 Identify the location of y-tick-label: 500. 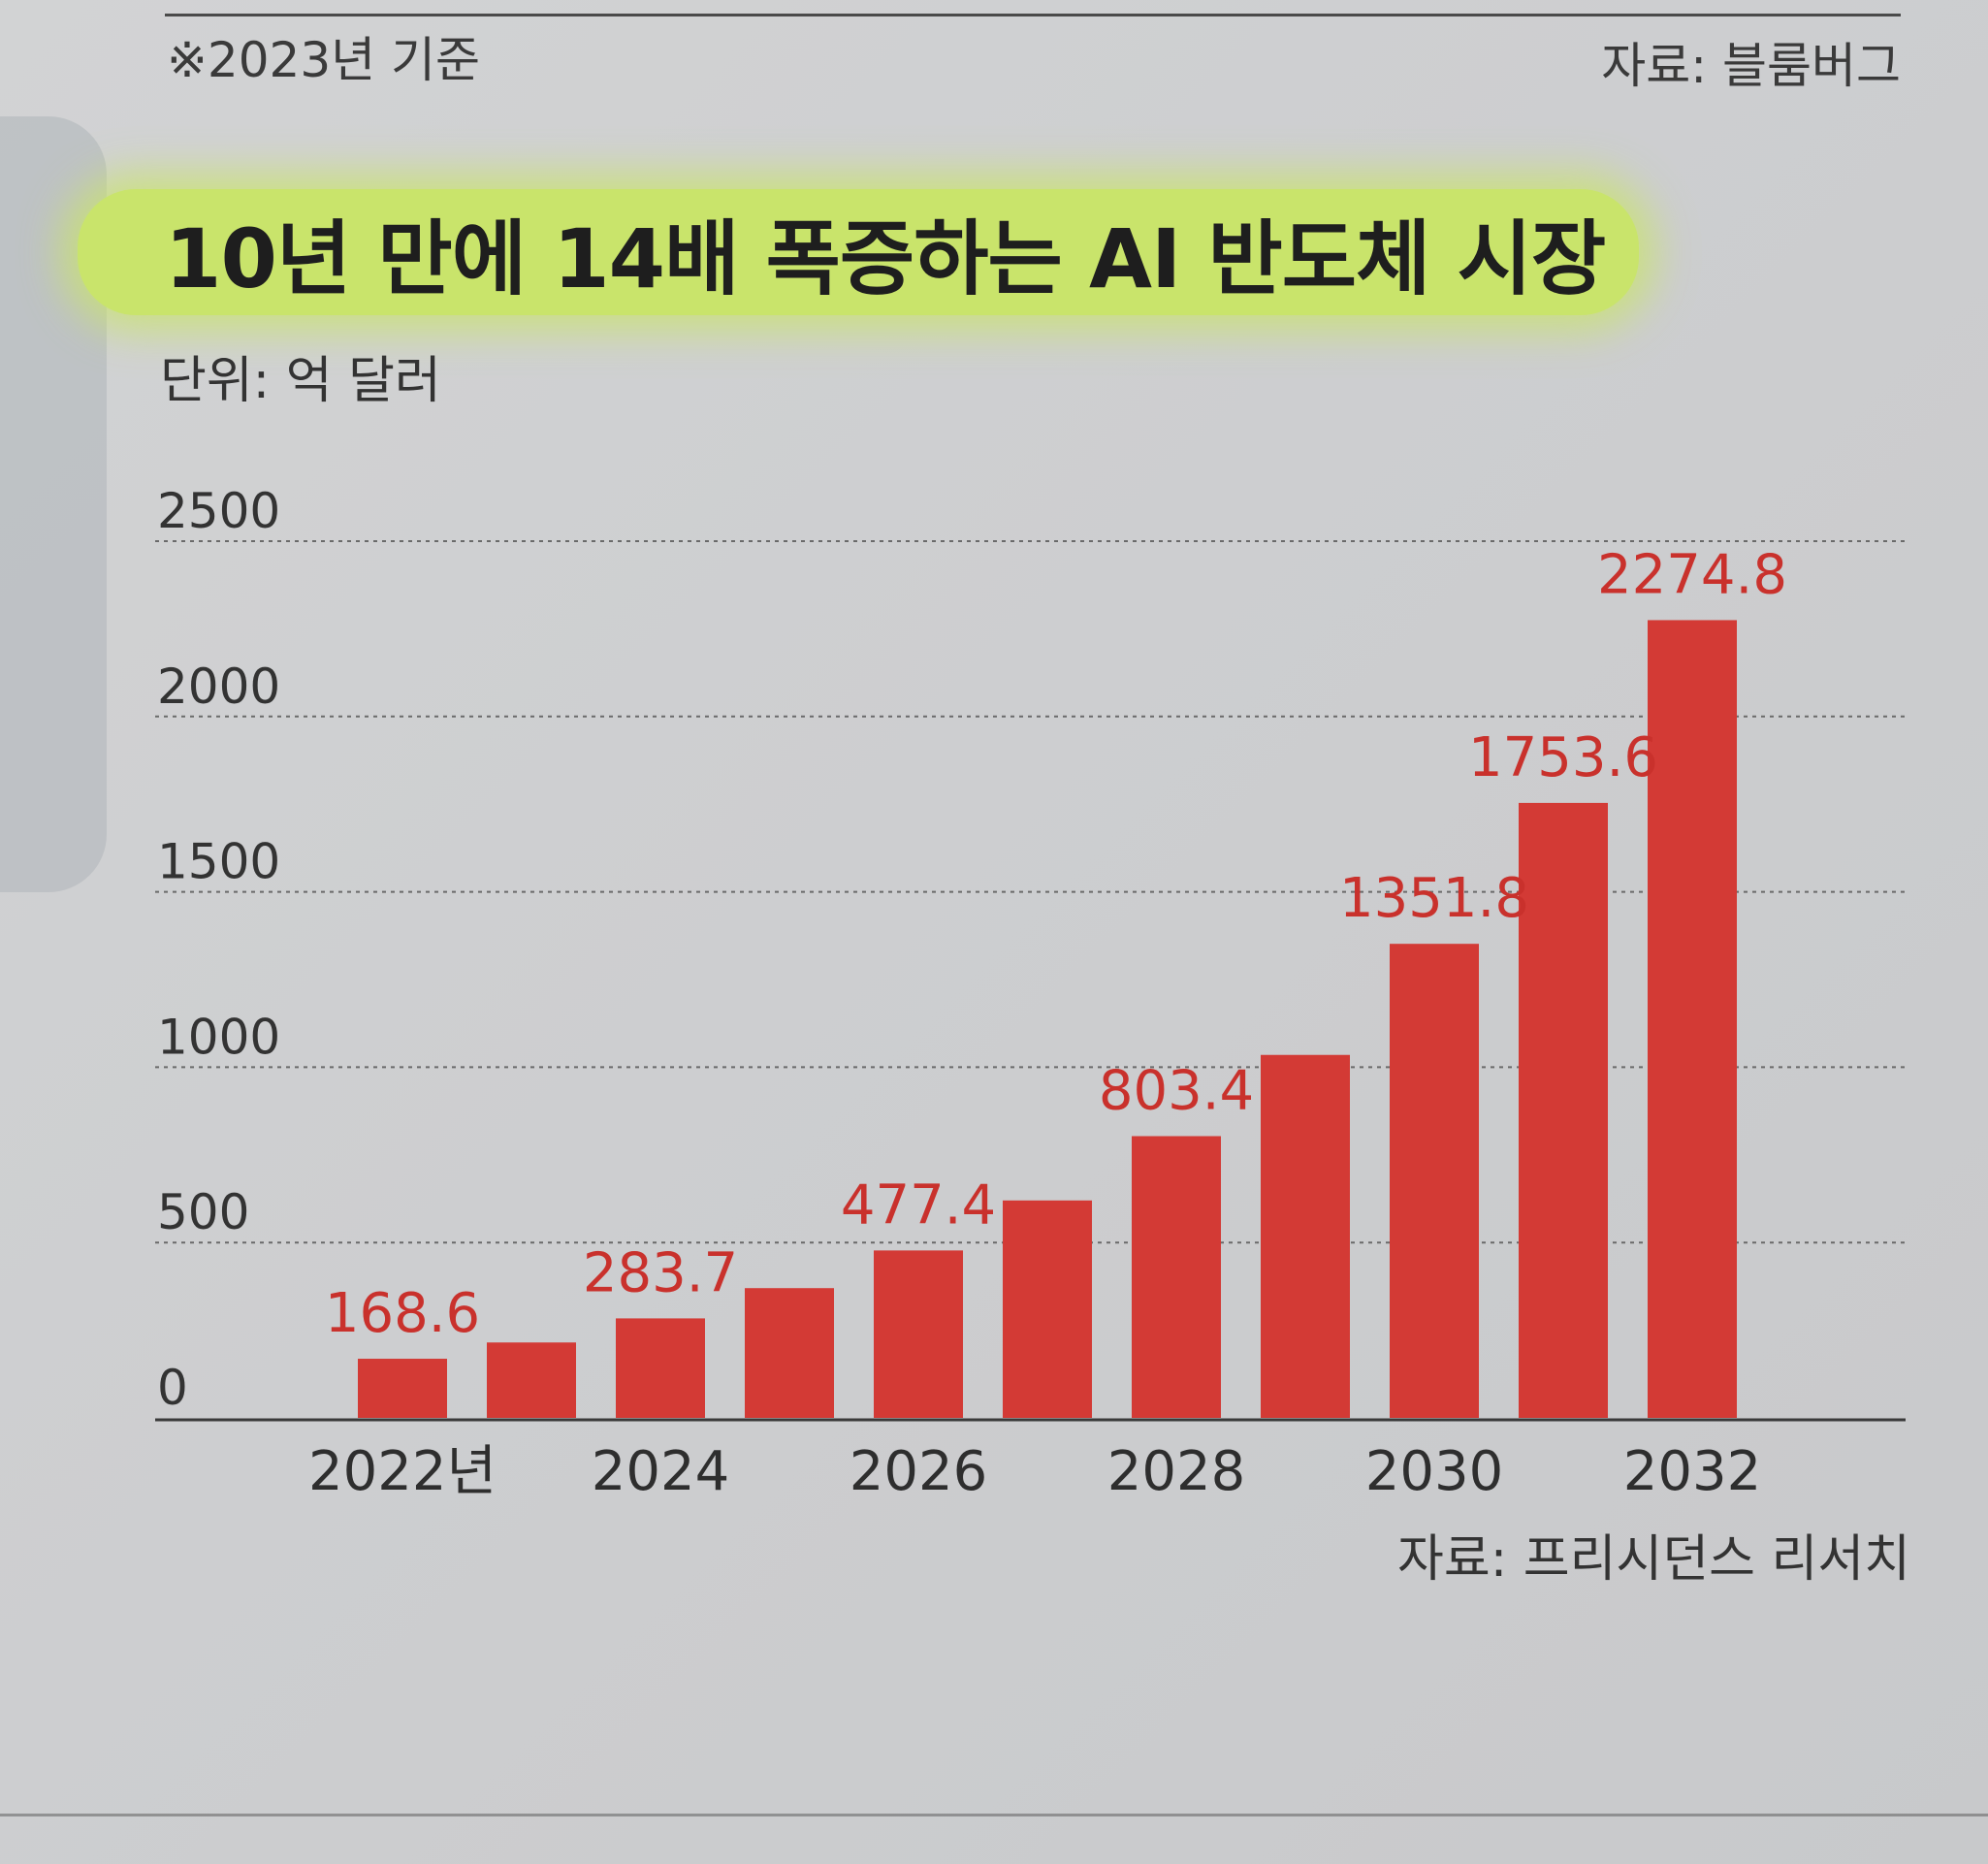
(203, 1212).